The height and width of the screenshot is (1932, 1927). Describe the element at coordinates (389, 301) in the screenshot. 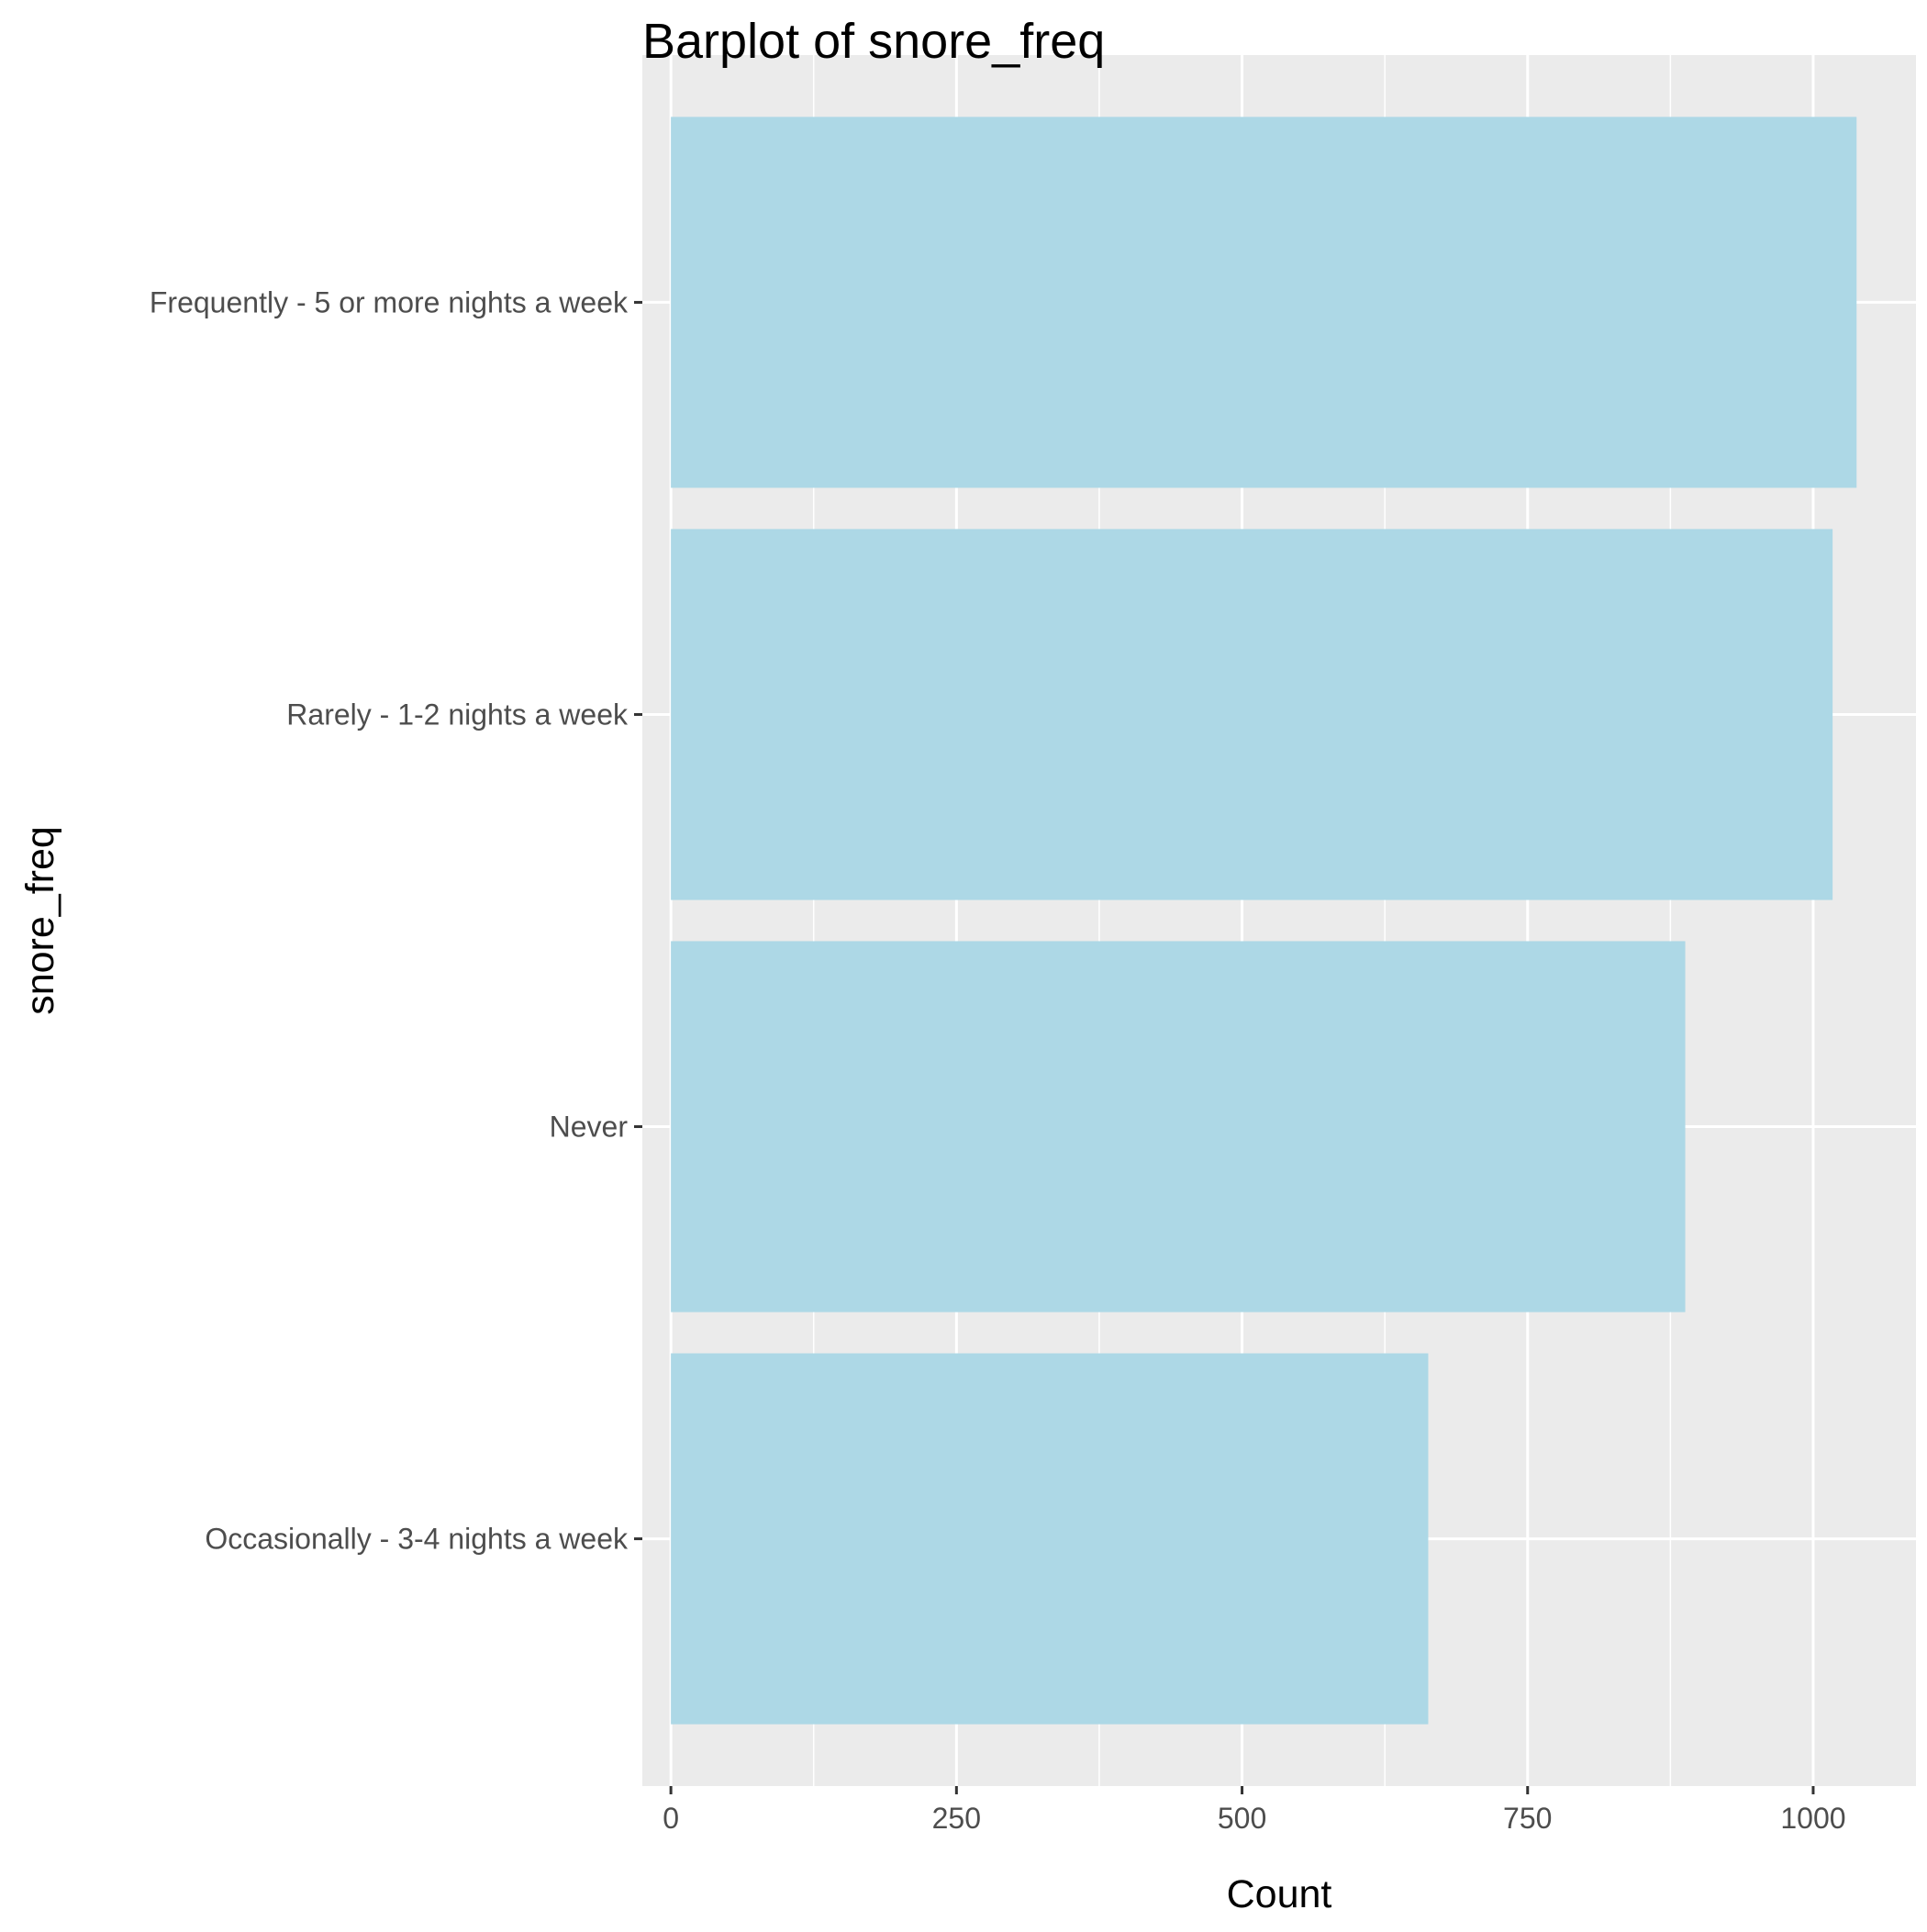

I see `y-tick-label: Frequently - 5 or more nights a week` at that location.